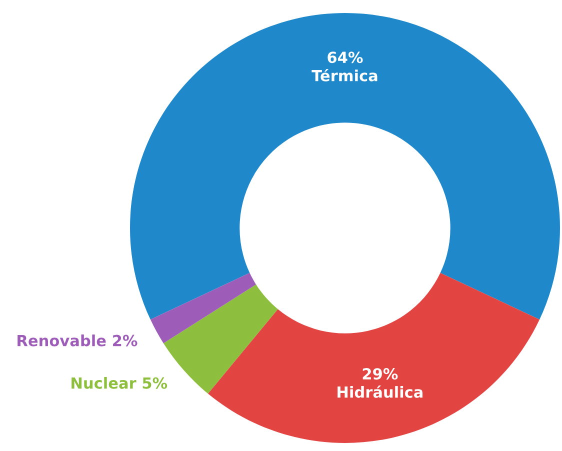 The width and height of the screenshot is (562, 451). Describe the element at coordinates (120, 383) in the screenshot. I see `slice-label: Nuclear 5%` at that location.